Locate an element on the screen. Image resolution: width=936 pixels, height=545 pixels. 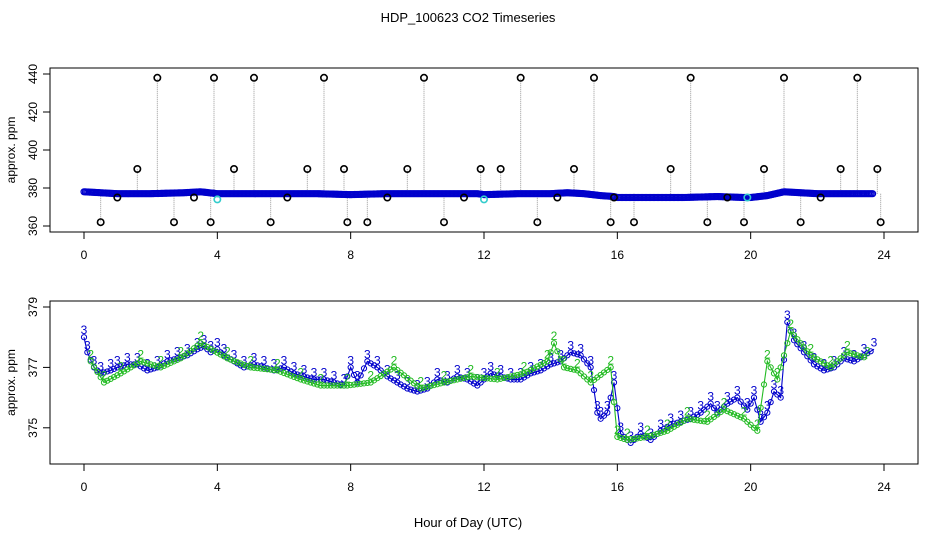
chart-title: HDP_100623 CO2 Timeseries is located at coordinates (468, 17).